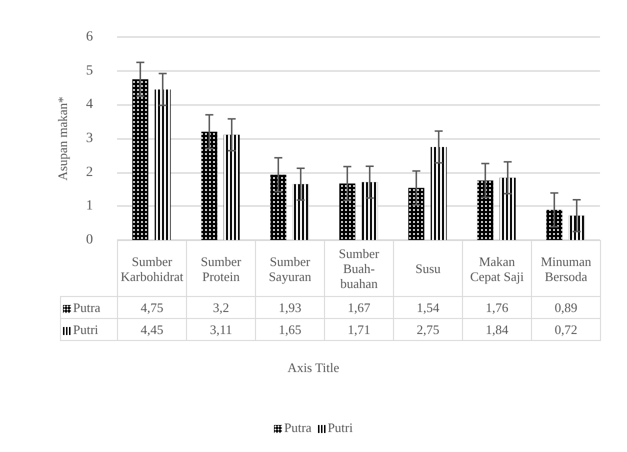  What do you see at coordinates (89, 172) in the screenshot?
I see `y-tick-label: 2` at bounding box center [89, 172].